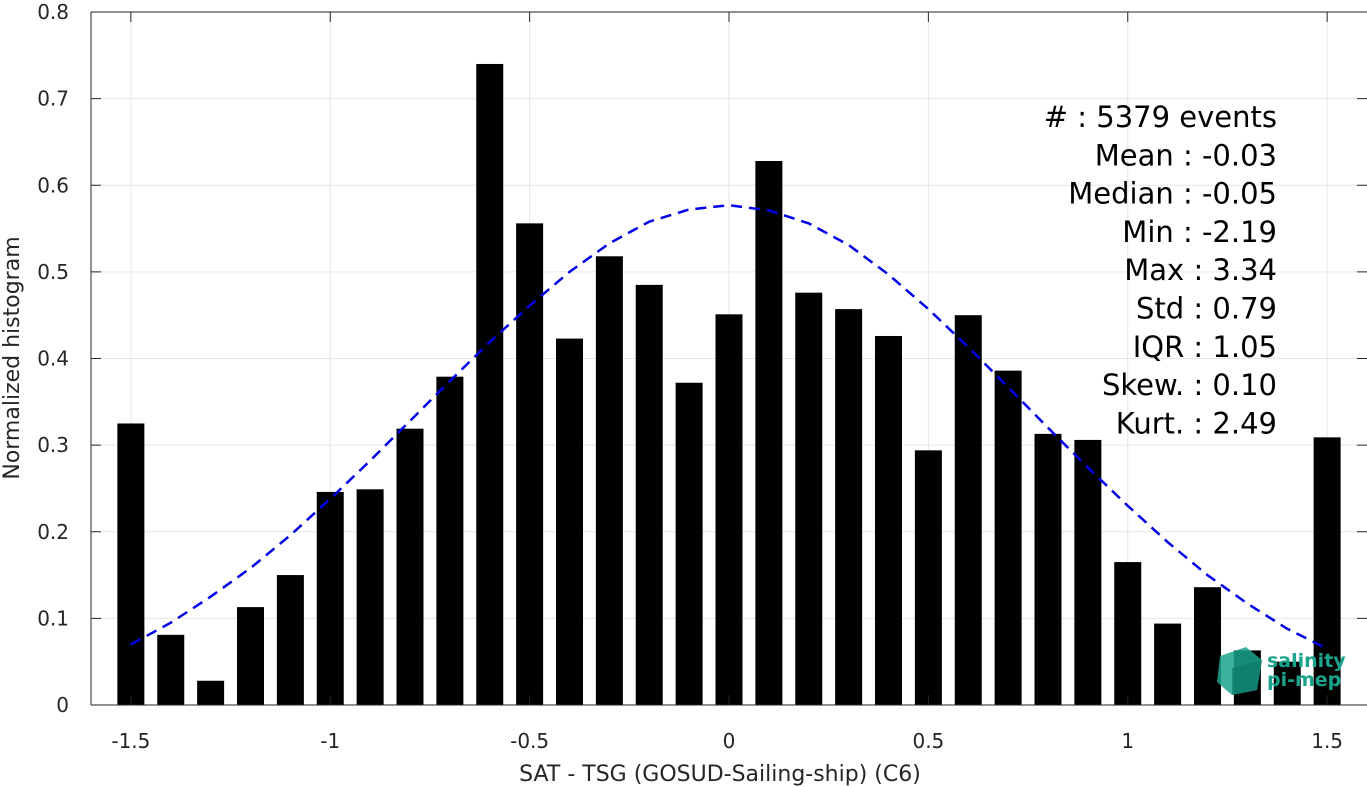 Image resolution: width=1367 pixels, height=787 pixels. Describe the element at coordinates (720, 774) in the screenshot. I see `x-axis-label: SAT - TSG (GOSUD-Sailing-ship) (C6)` at that location.